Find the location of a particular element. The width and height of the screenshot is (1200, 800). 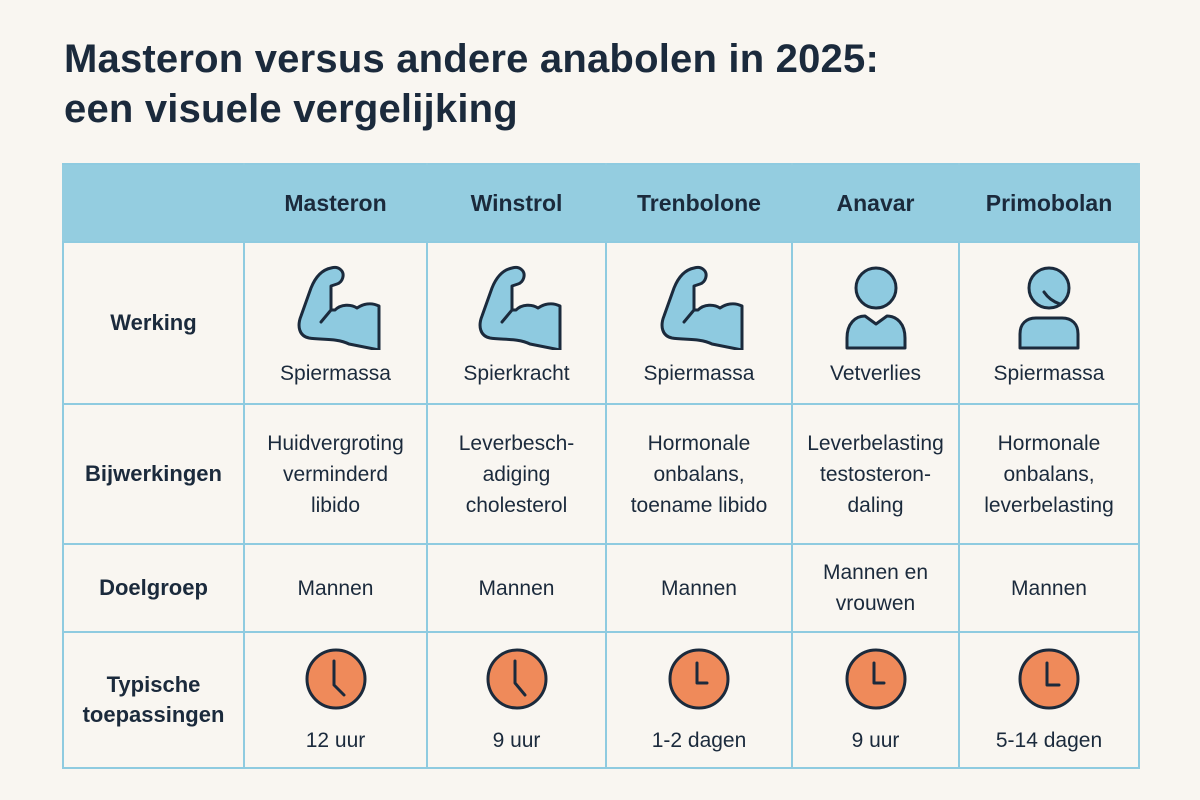

row-label-werking: Werking is located at coordinates (153, 323).